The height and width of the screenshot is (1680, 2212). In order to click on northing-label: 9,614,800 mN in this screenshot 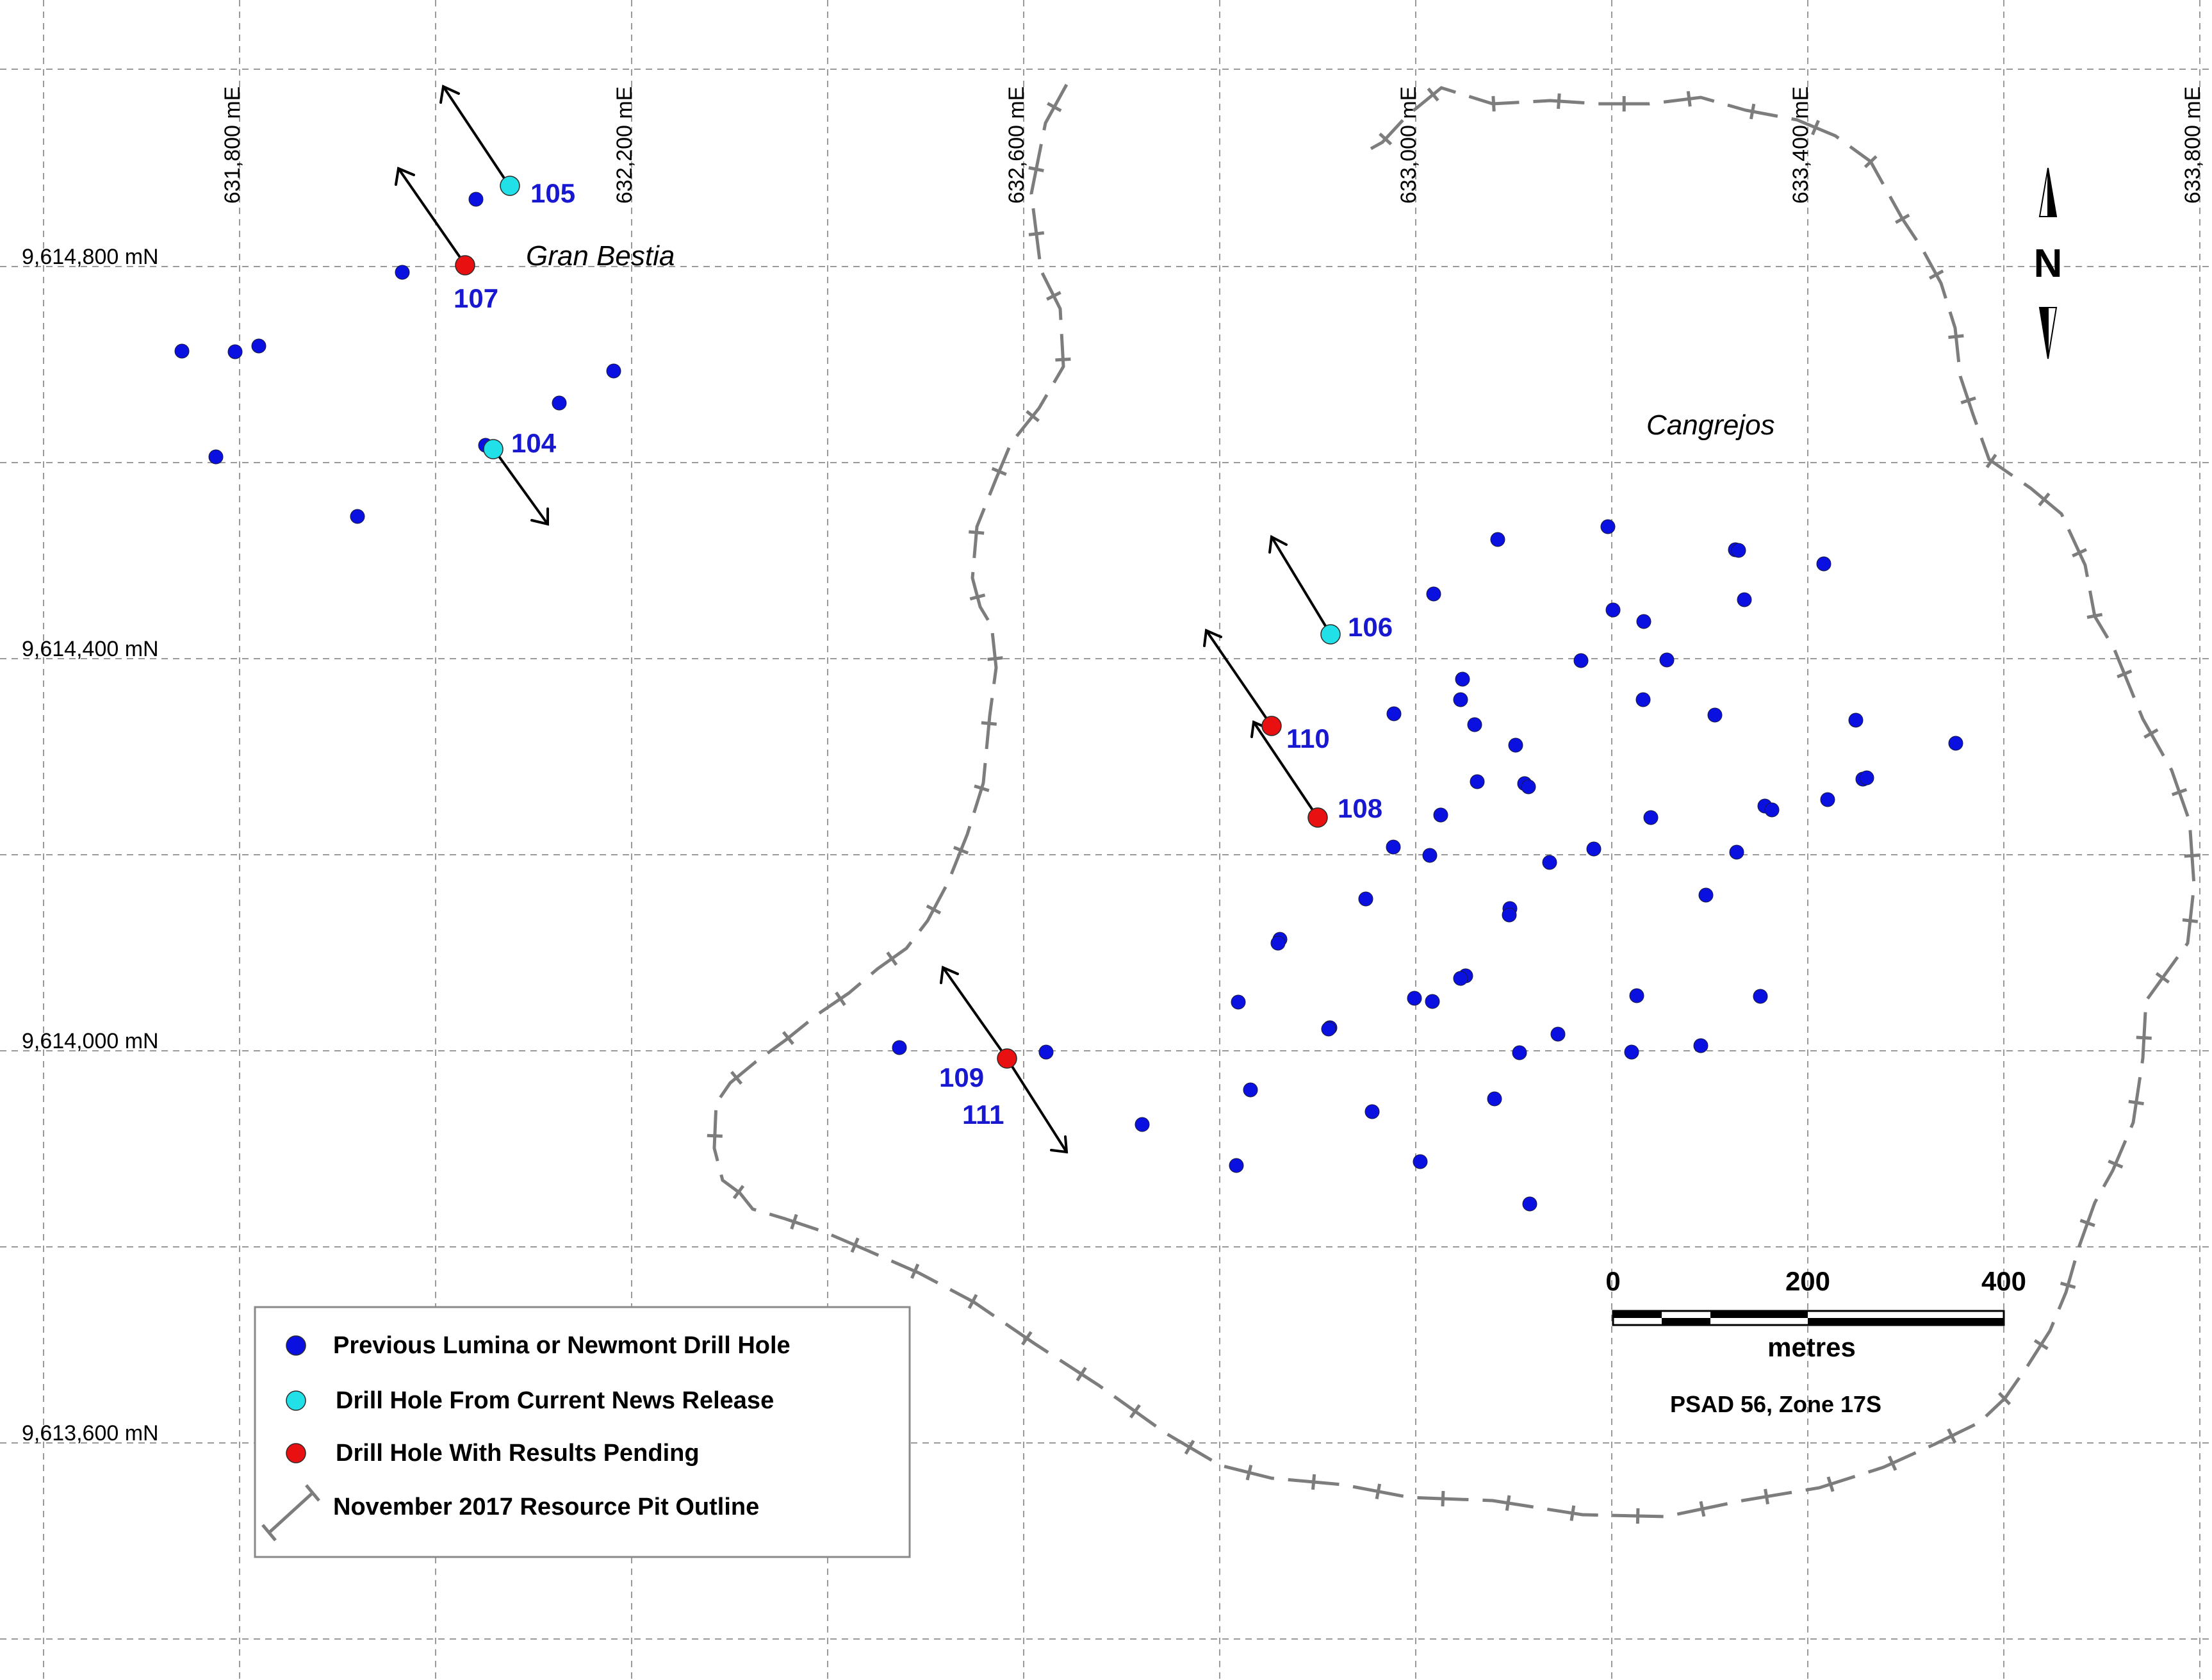, I will do `click(91, 257)`.